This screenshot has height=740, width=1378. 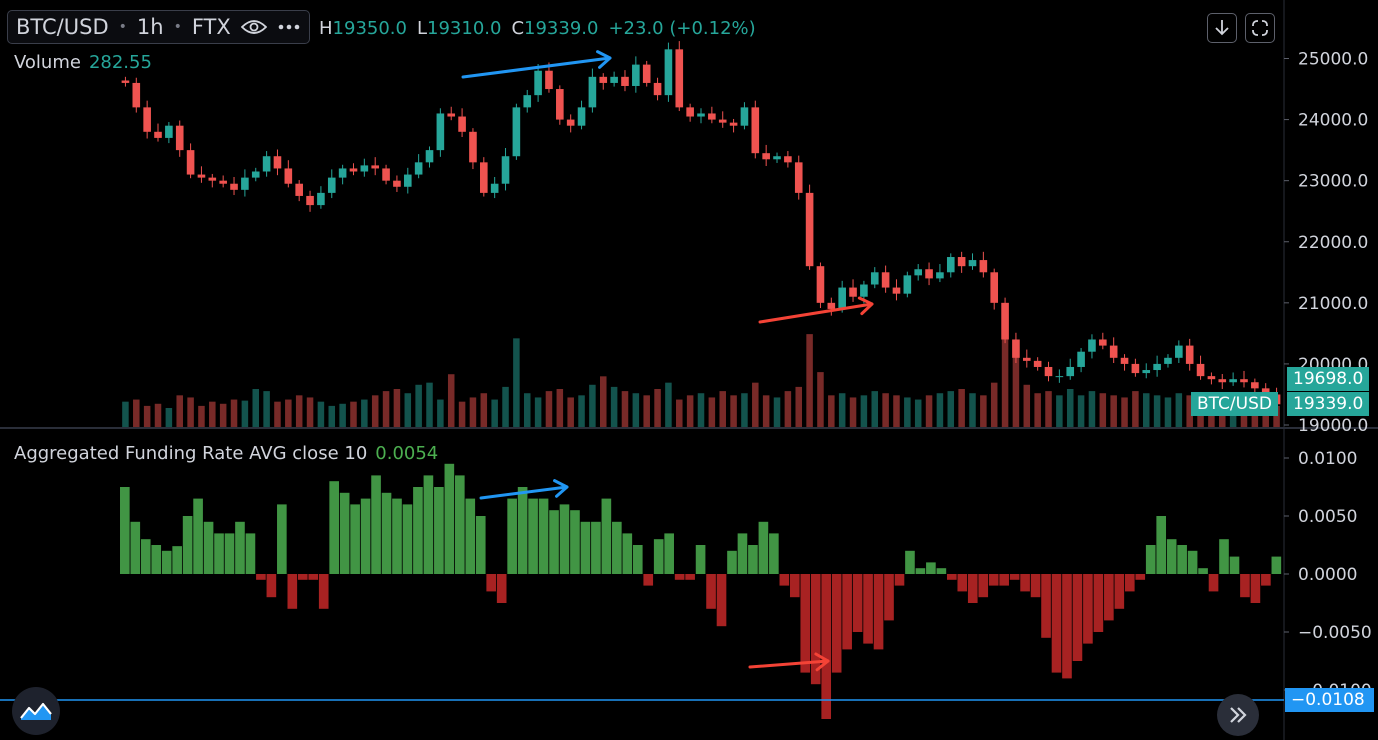 I want to click on indicator-tick-label: 0.0100, so click(x=1327, y=459).